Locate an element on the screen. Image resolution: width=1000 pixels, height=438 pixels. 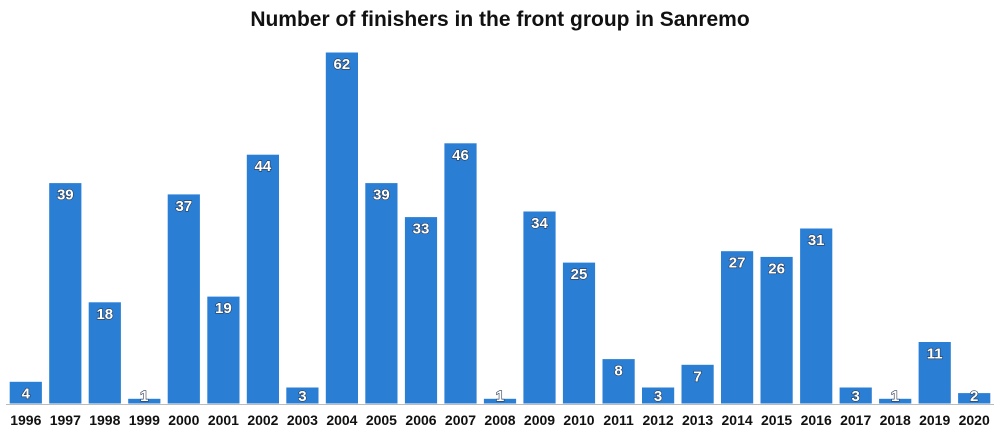
x-tick-label-1999: 1999 is located at coordinates (144, 420).